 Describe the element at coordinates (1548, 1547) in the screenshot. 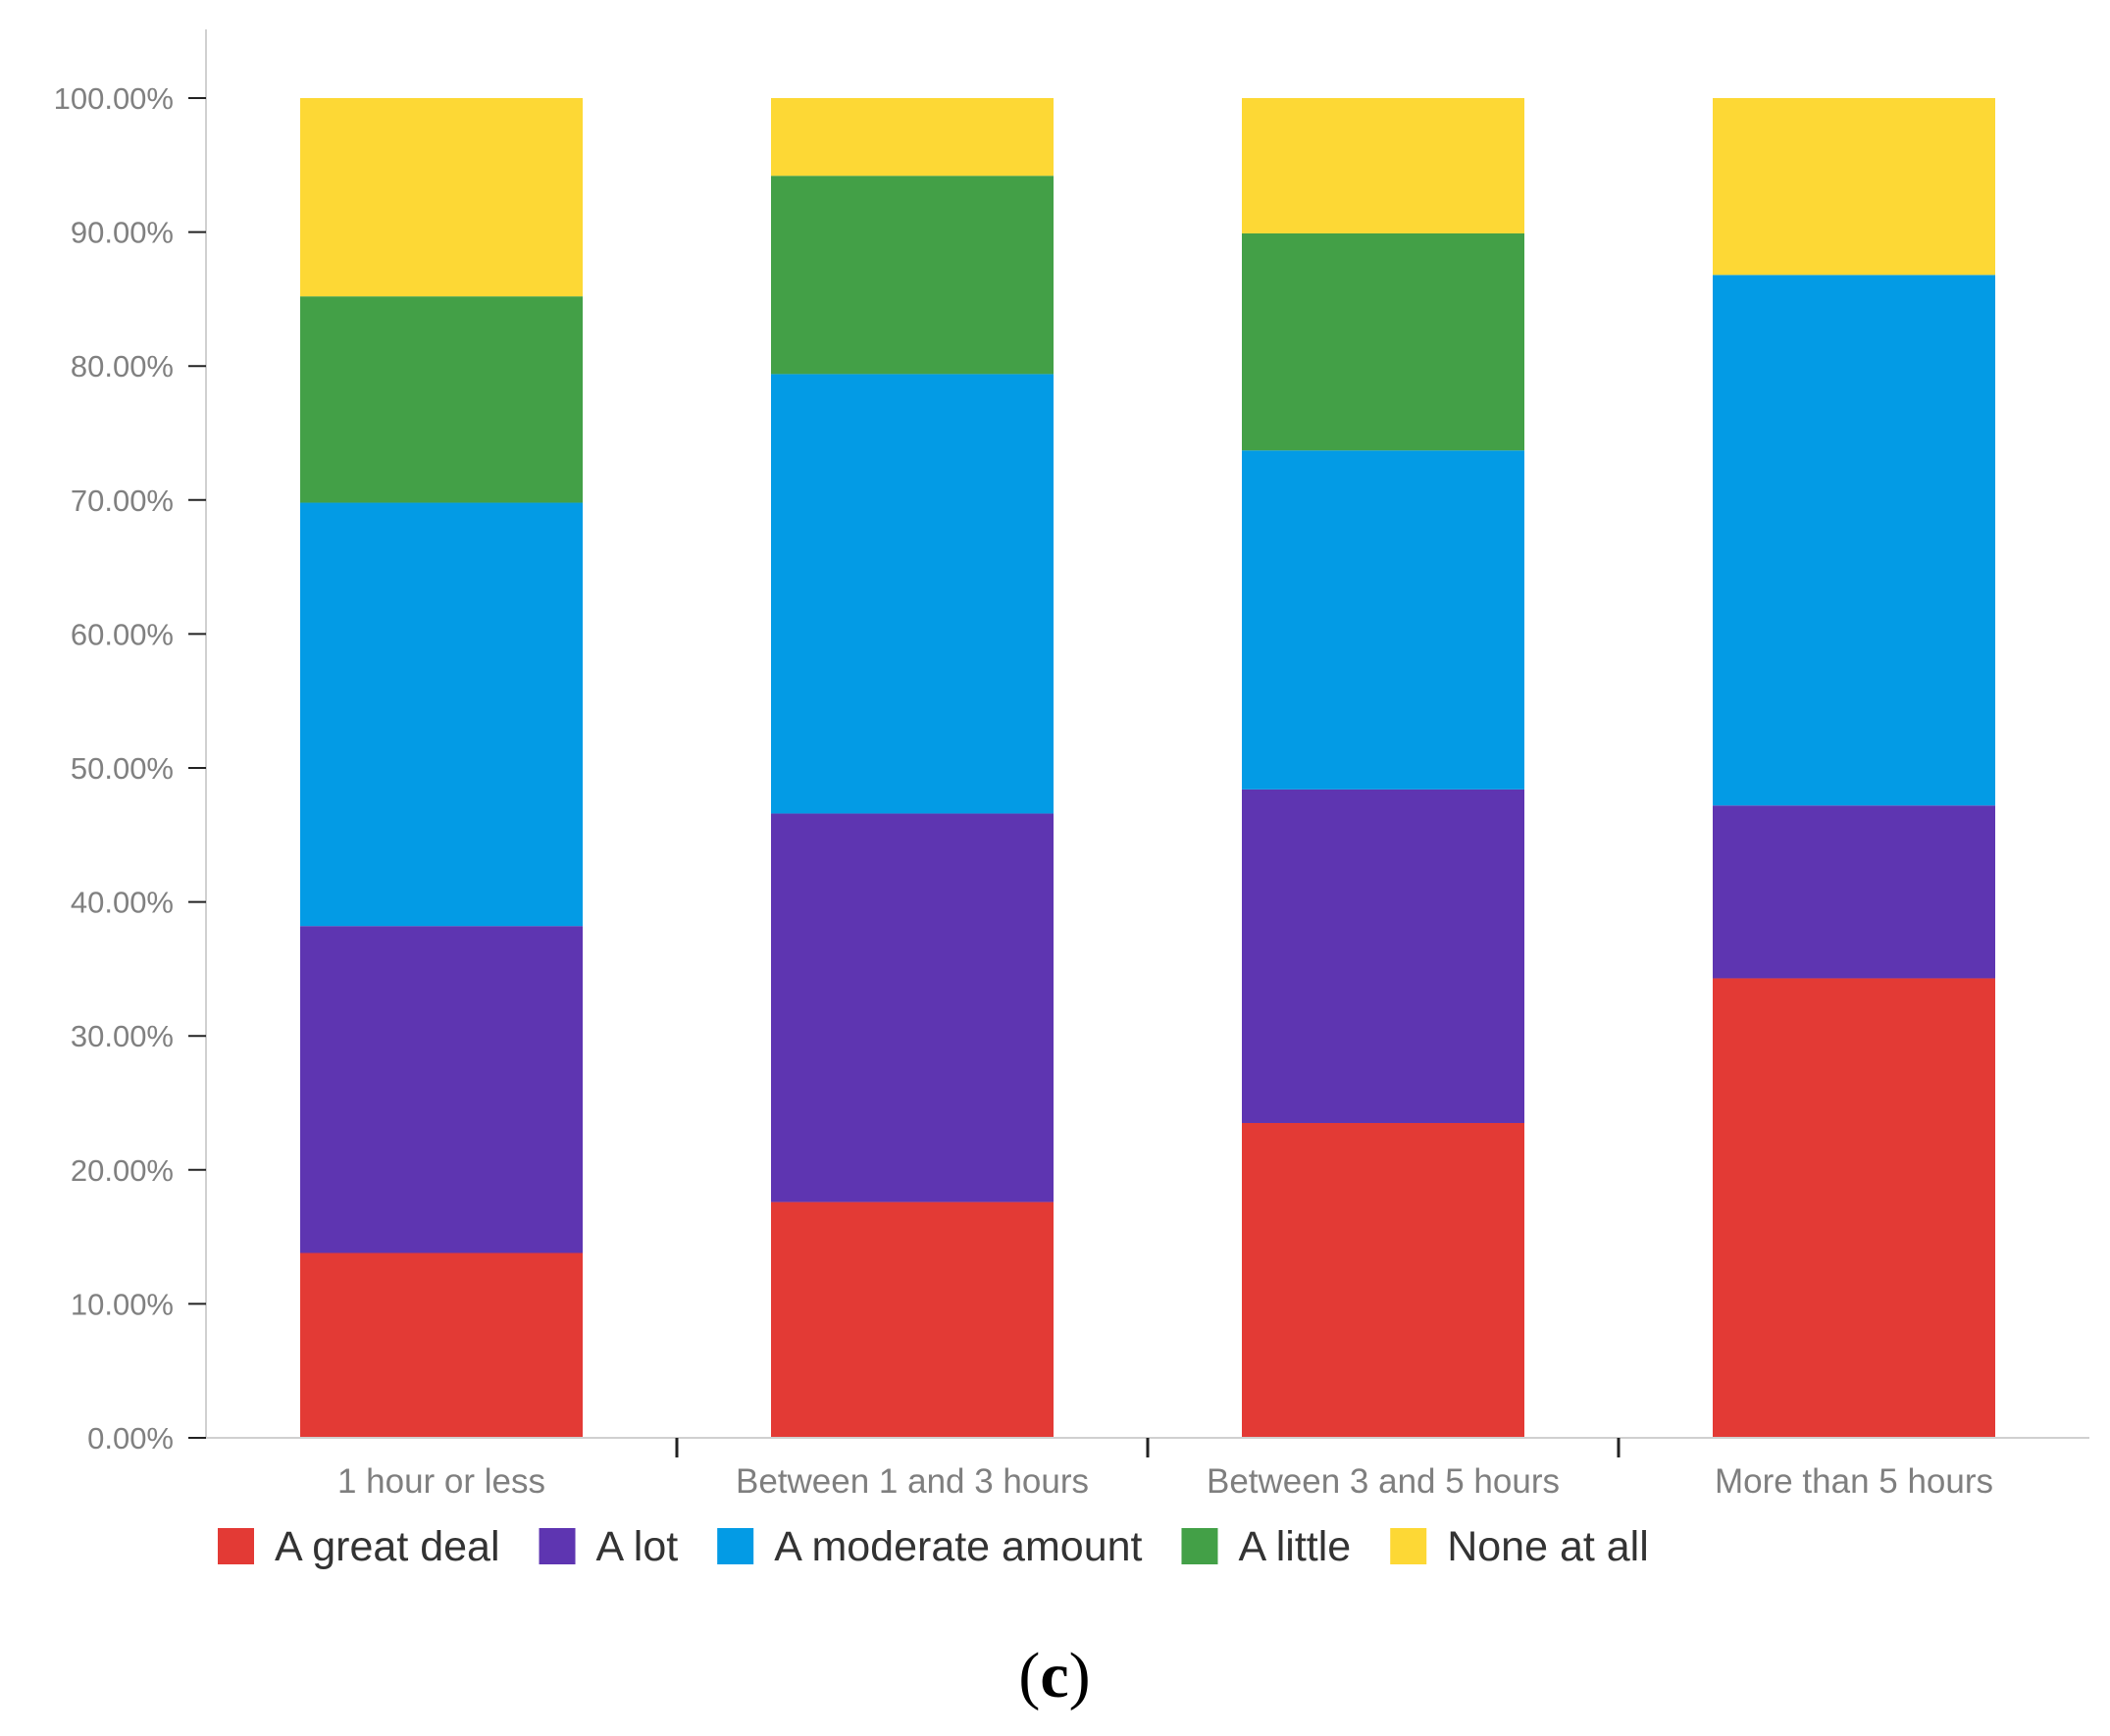

I see `legend-label: None at all` at that location.